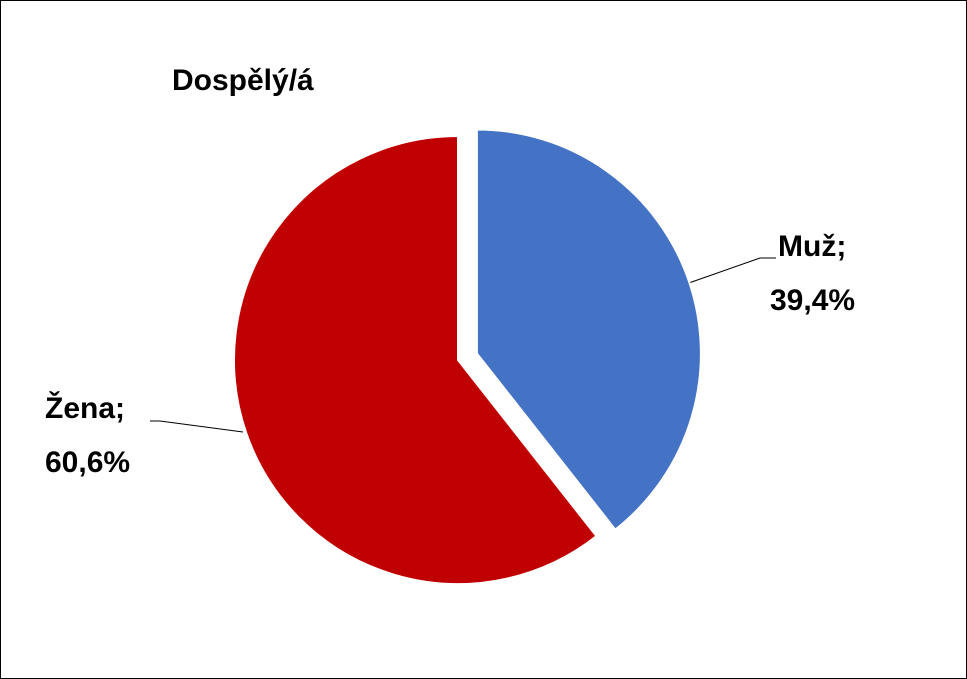 This screenshot has width=967, height=679. What do you see at coordinates (243, 80) in the screenshot?
I see `chart-title: Dospělý/á` at bounding box center [243, 80].